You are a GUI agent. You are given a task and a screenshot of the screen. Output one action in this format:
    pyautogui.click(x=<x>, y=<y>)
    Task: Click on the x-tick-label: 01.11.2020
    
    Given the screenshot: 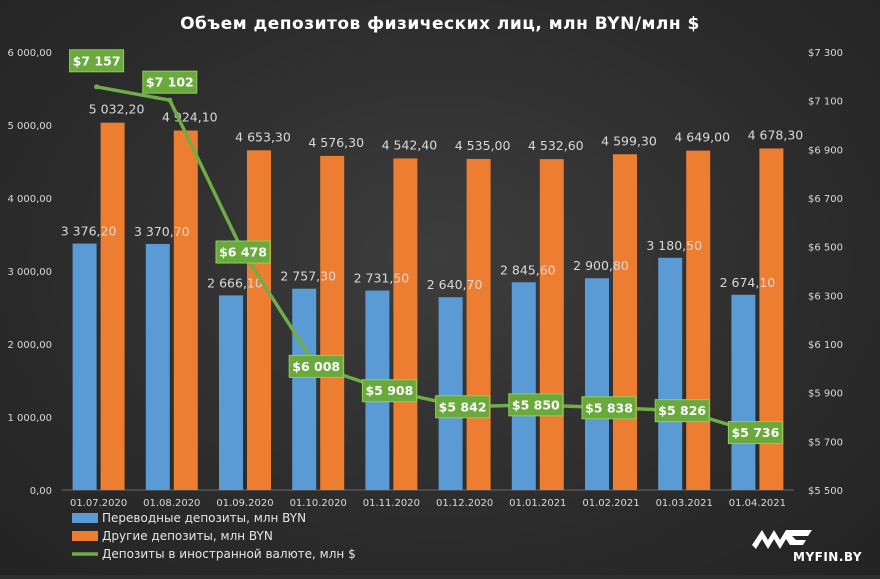 What is the action you would take?
    pyautogui.click(x=391, y=503)
    